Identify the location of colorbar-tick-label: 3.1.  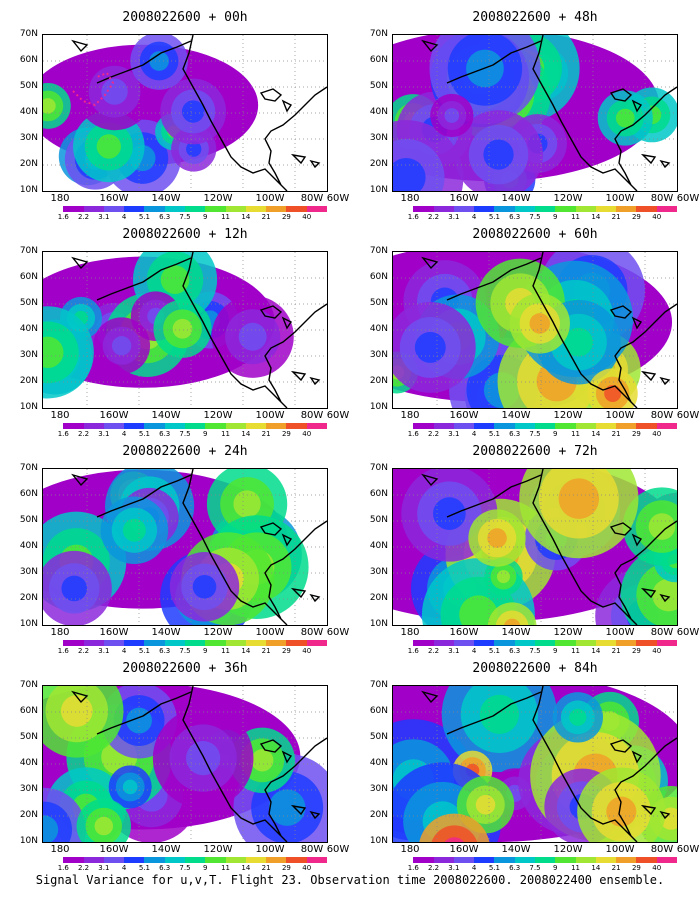
(104, 434).